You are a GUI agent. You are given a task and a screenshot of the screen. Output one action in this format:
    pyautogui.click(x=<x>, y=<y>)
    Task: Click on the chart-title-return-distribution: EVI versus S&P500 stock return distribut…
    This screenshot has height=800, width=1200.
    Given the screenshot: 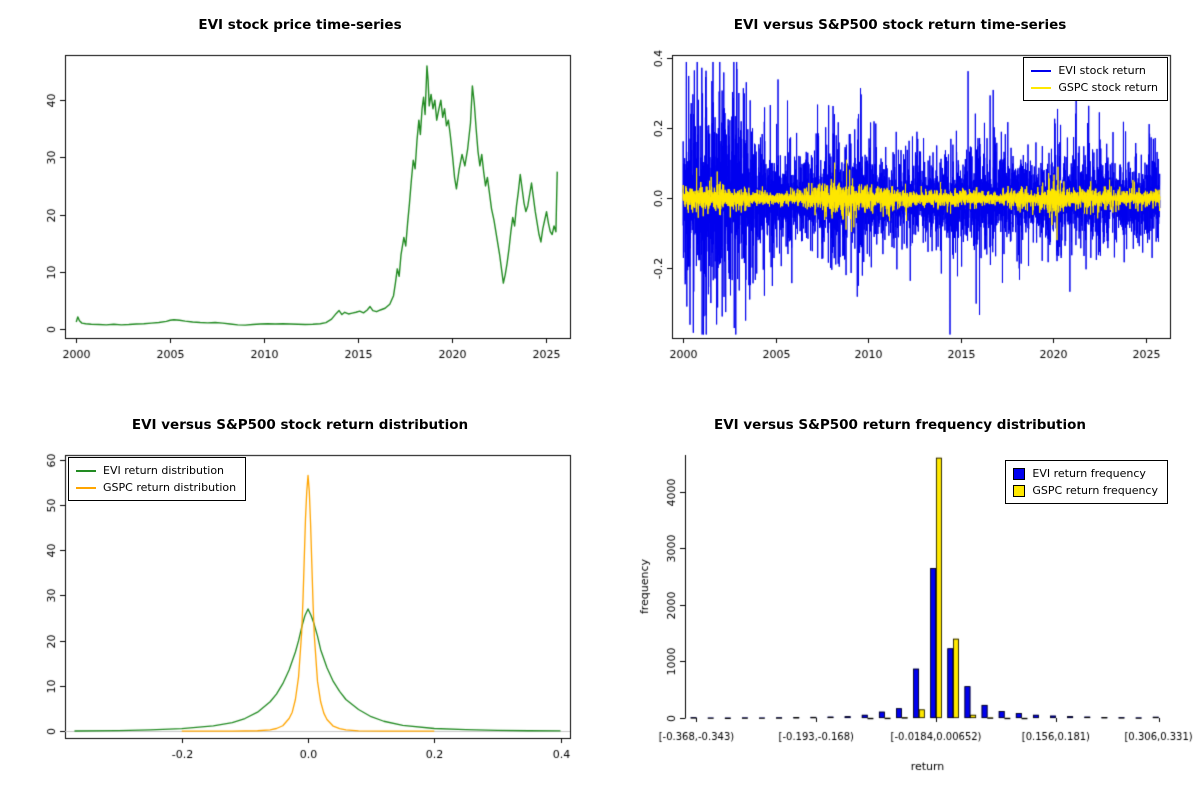 What is the action you would take?
    pyautogui.click(x=300, y=425)
    